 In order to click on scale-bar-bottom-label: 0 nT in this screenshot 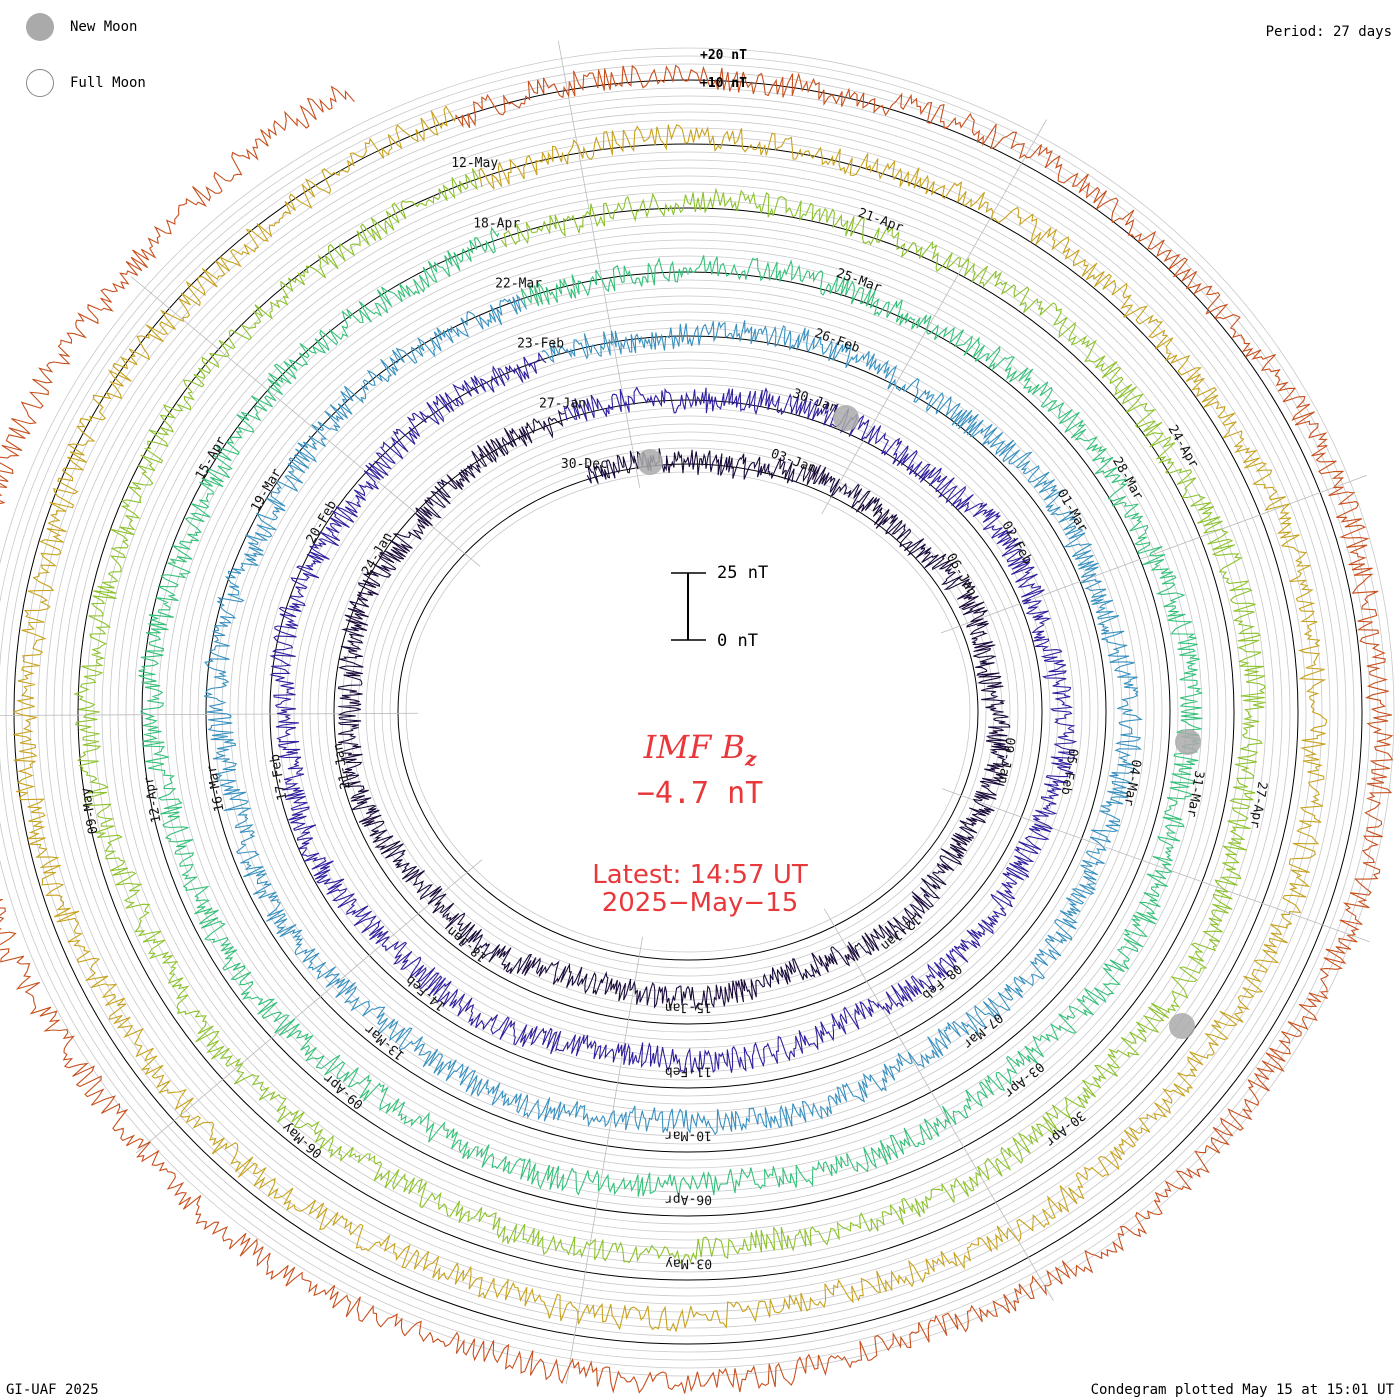, I will do `click(737, 641)`.